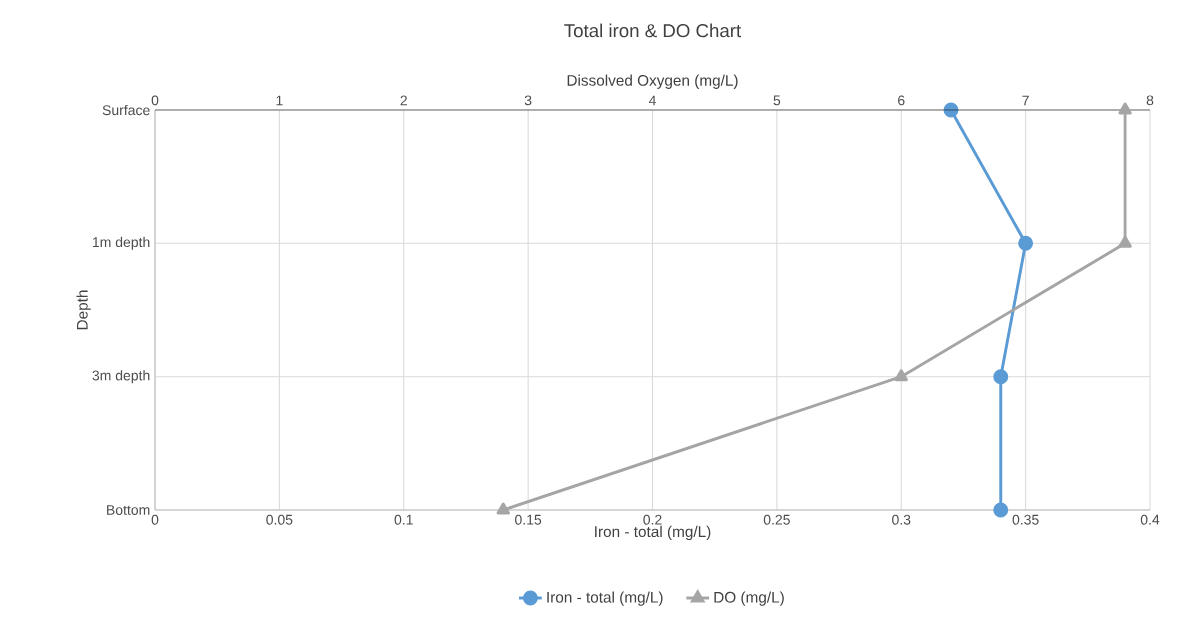  What do you see at coordinates (528, 100) in the screenshot?
I see `x2-tick-label: 3` at bounding box center [528, 100].